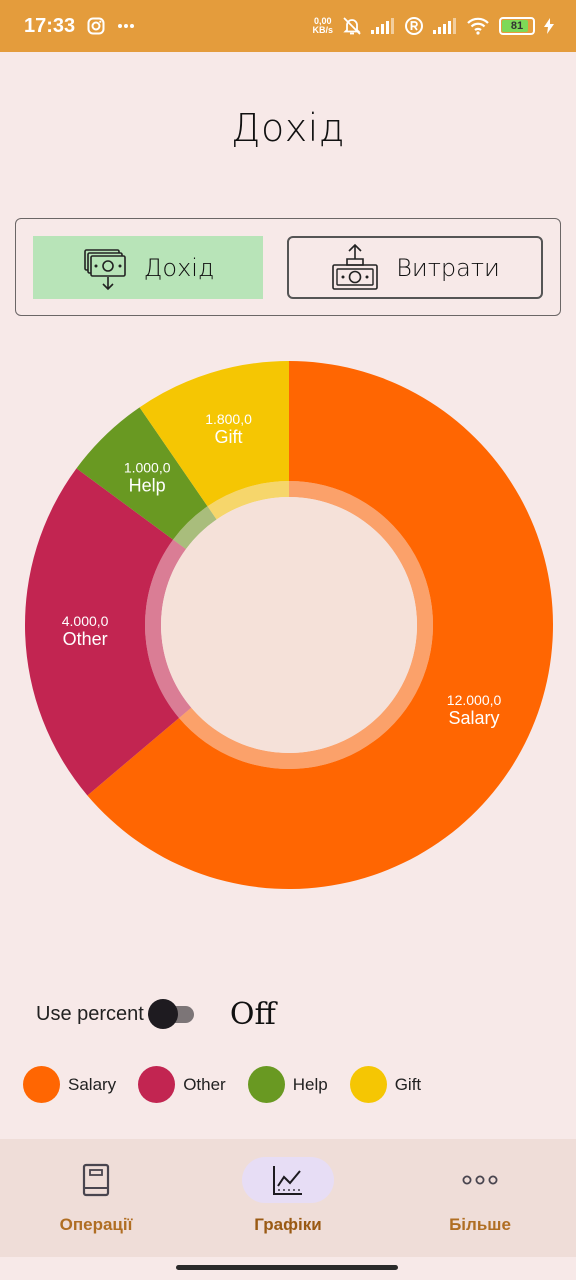 This screenshot has width=576, height=1280. Describe the element at coordinates (85, 639) in the screenshot. I see `slice-category-other: Other` at that location.